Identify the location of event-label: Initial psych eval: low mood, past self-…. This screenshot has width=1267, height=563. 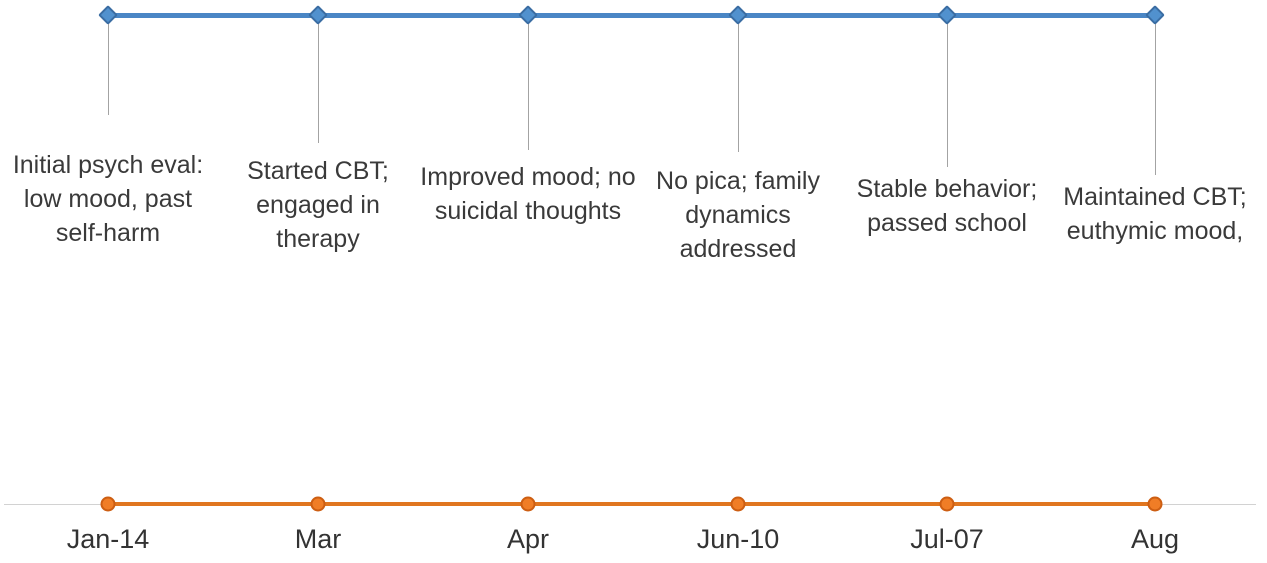
(108, 199).